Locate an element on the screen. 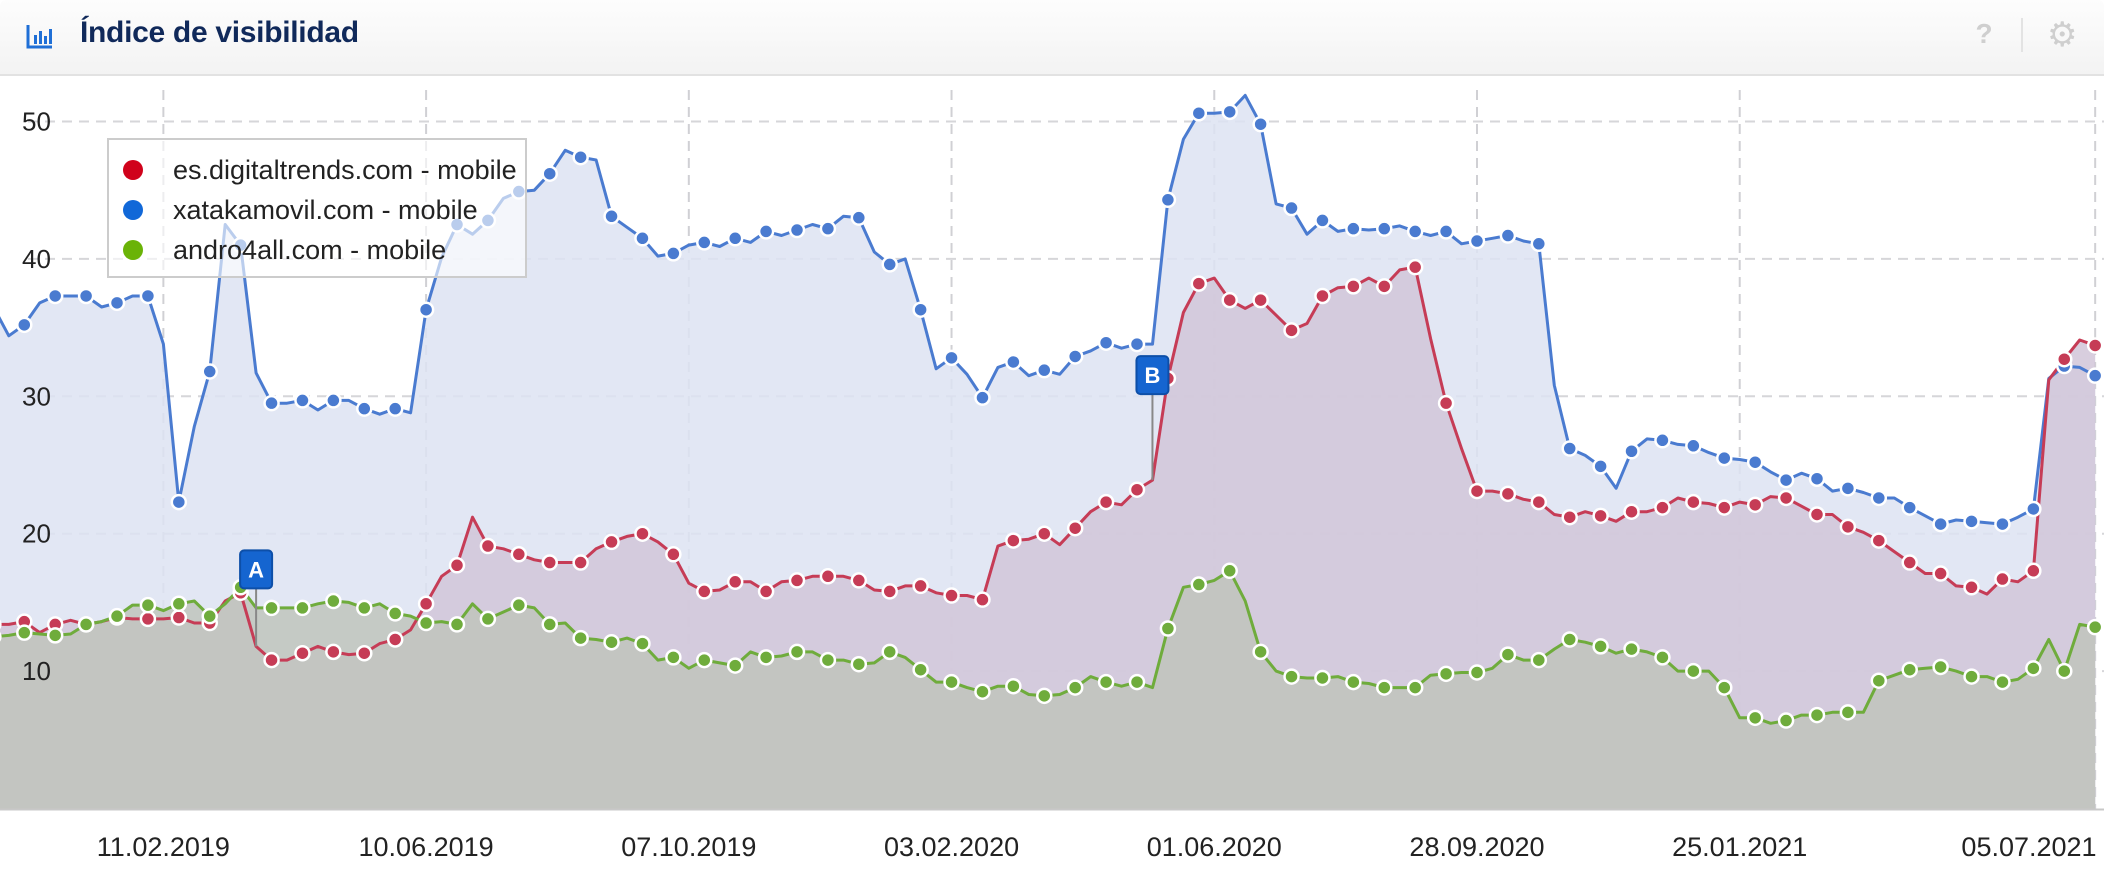 This screenshot has width=2104, height=876. legend-label: es.digitaltrends.com - mobile is located at coordinates (345, 169).